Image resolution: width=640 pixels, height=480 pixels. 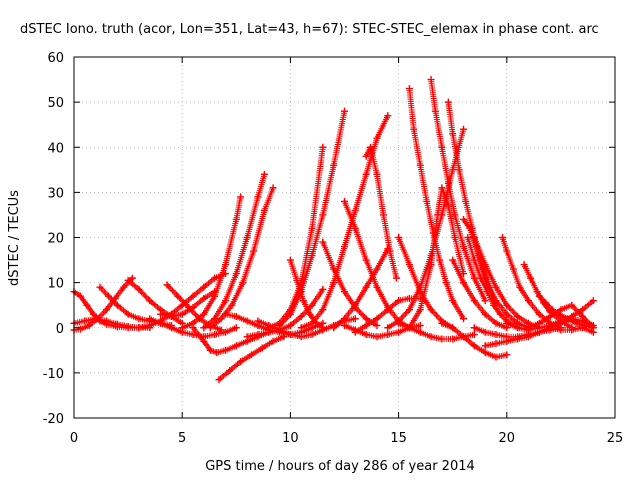 I want to click on x-tick-label: 0, so click(x=74, y=438).